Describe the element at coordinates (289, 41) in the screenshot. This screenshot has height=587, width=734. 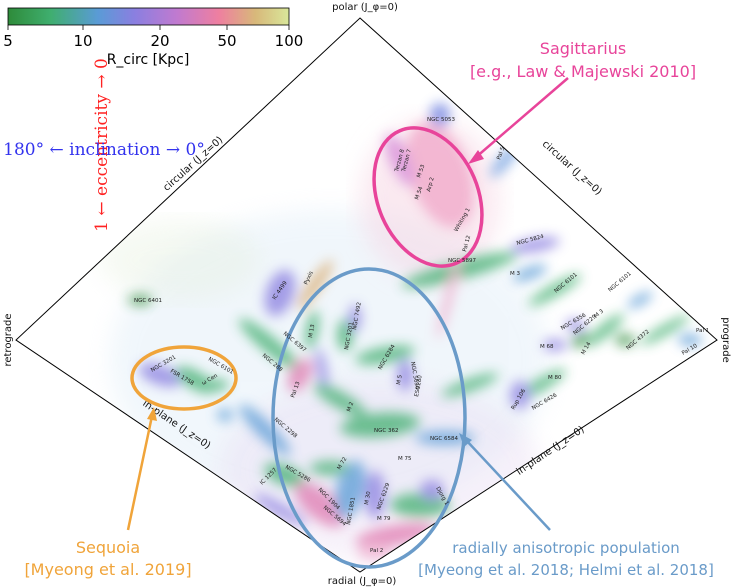
I see `colorbar-tick-100: 100` at that location.